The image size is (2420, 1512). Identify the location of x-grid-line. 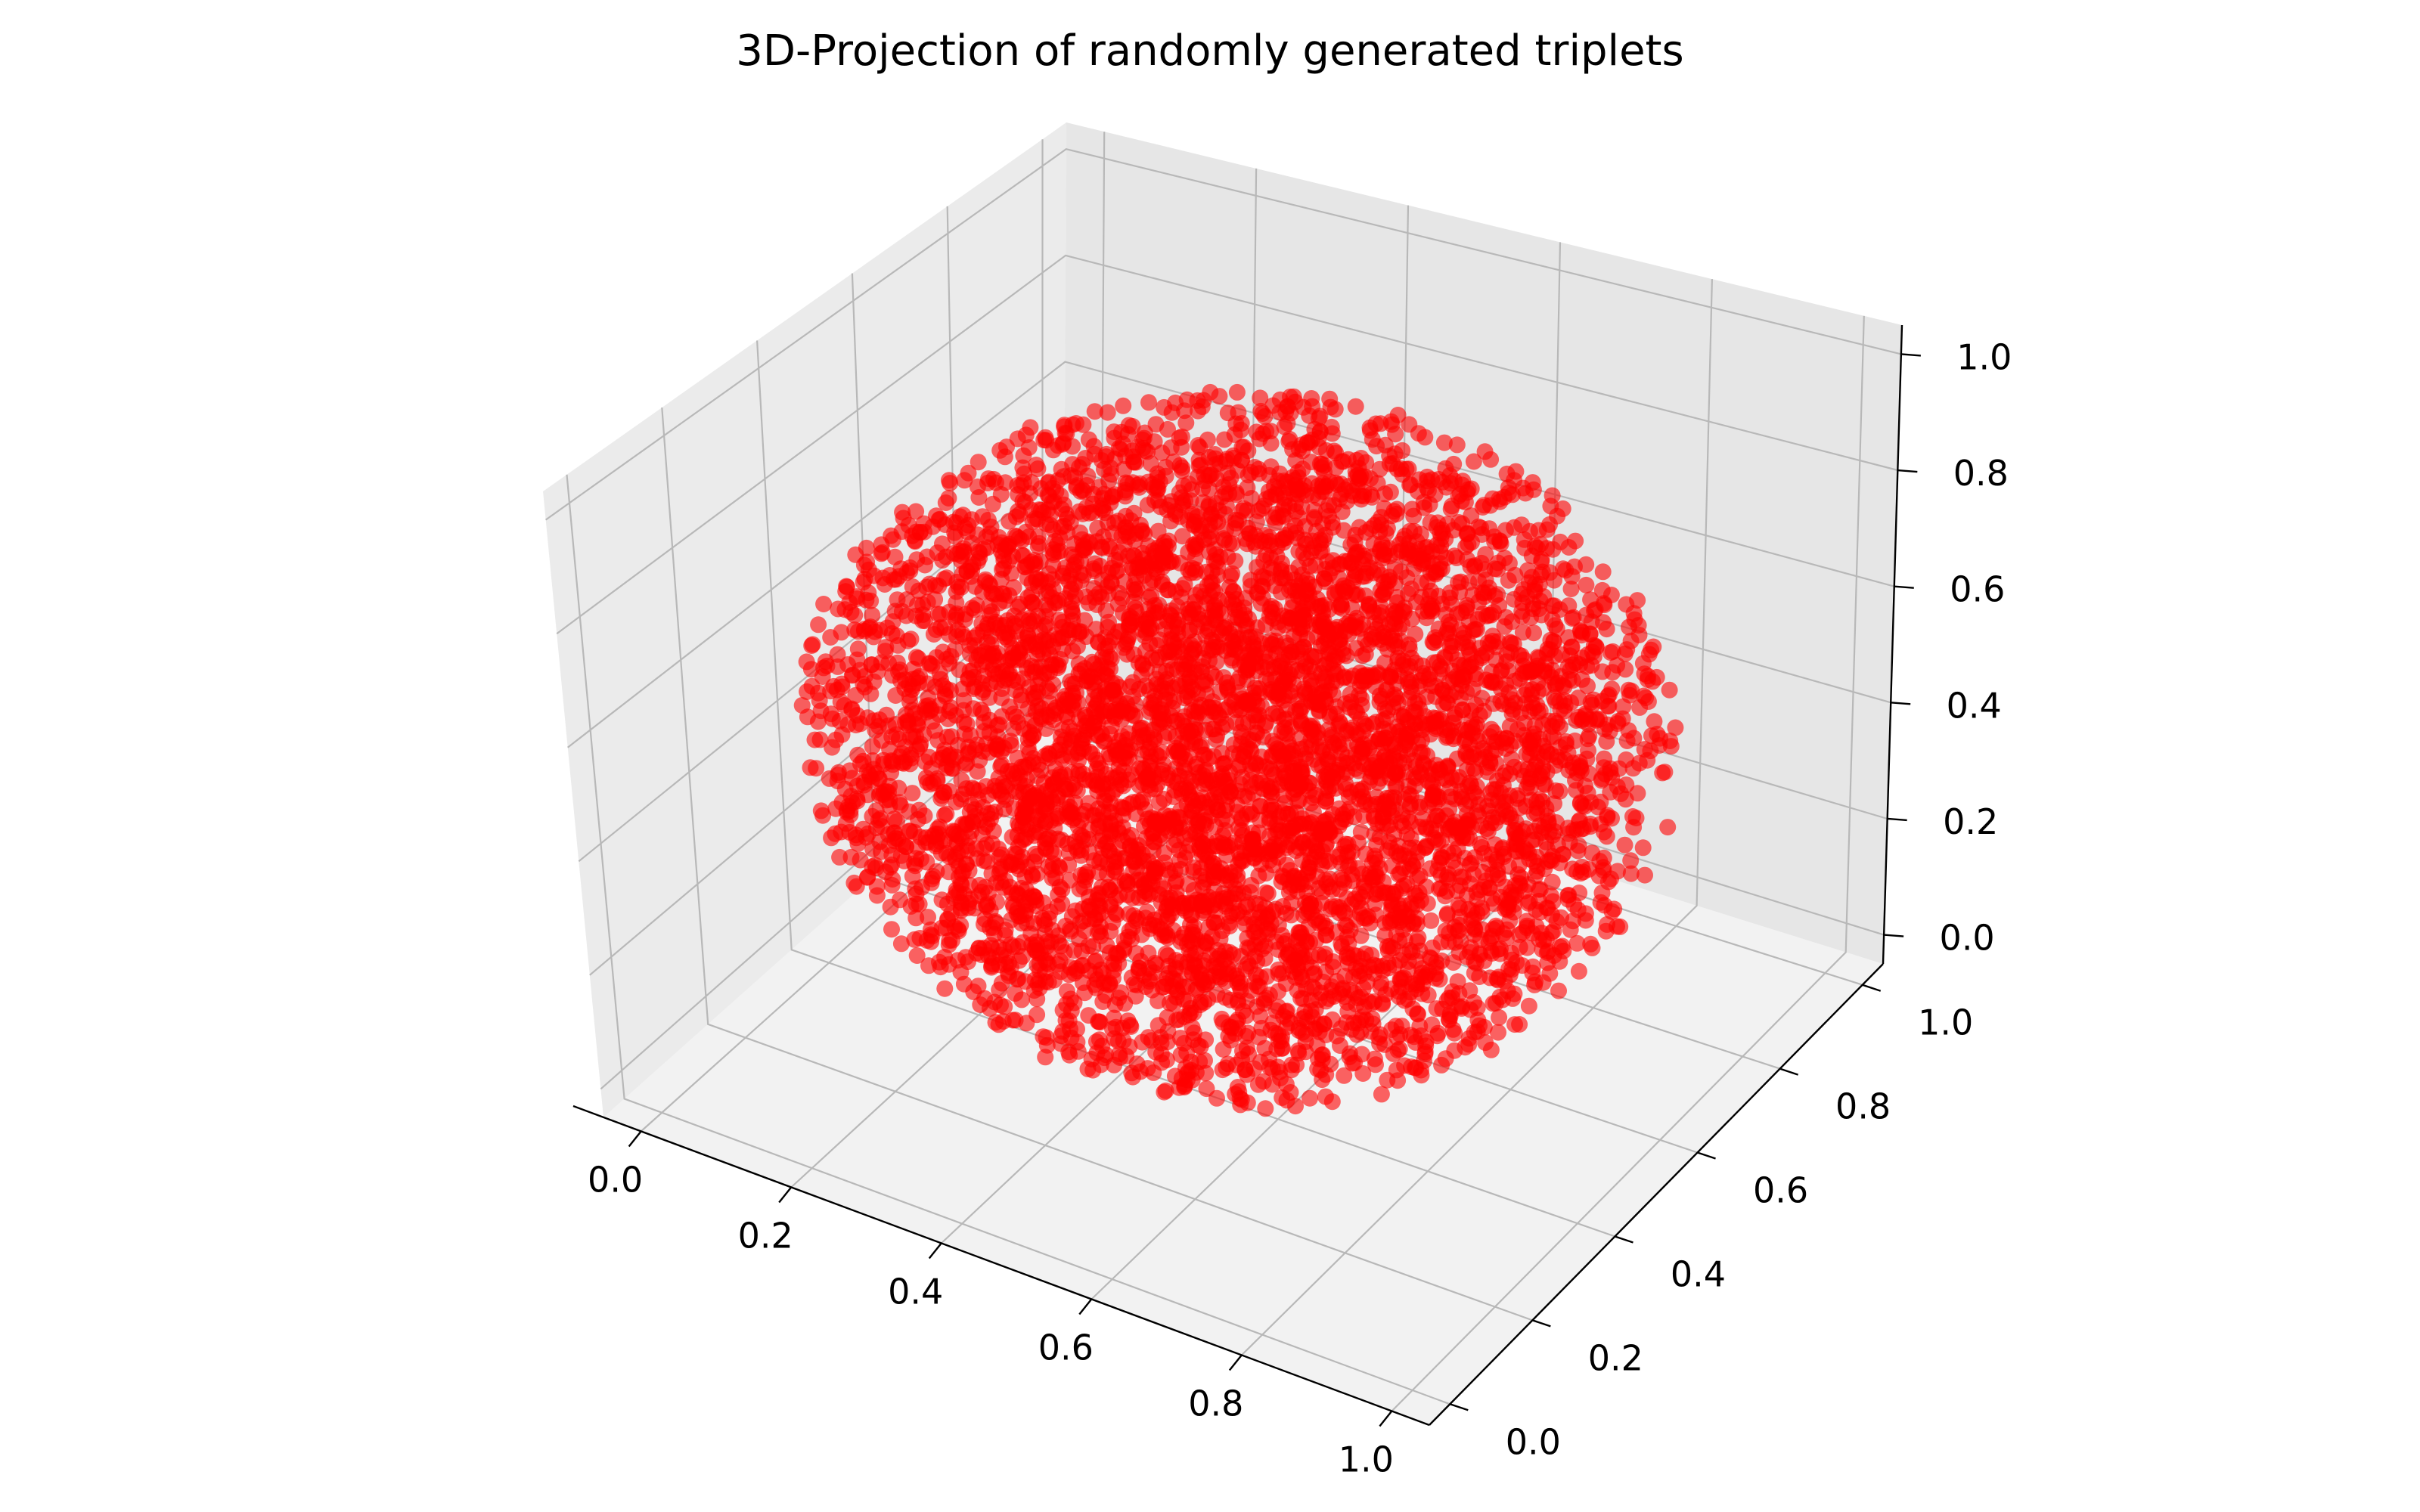
(1628, 864).